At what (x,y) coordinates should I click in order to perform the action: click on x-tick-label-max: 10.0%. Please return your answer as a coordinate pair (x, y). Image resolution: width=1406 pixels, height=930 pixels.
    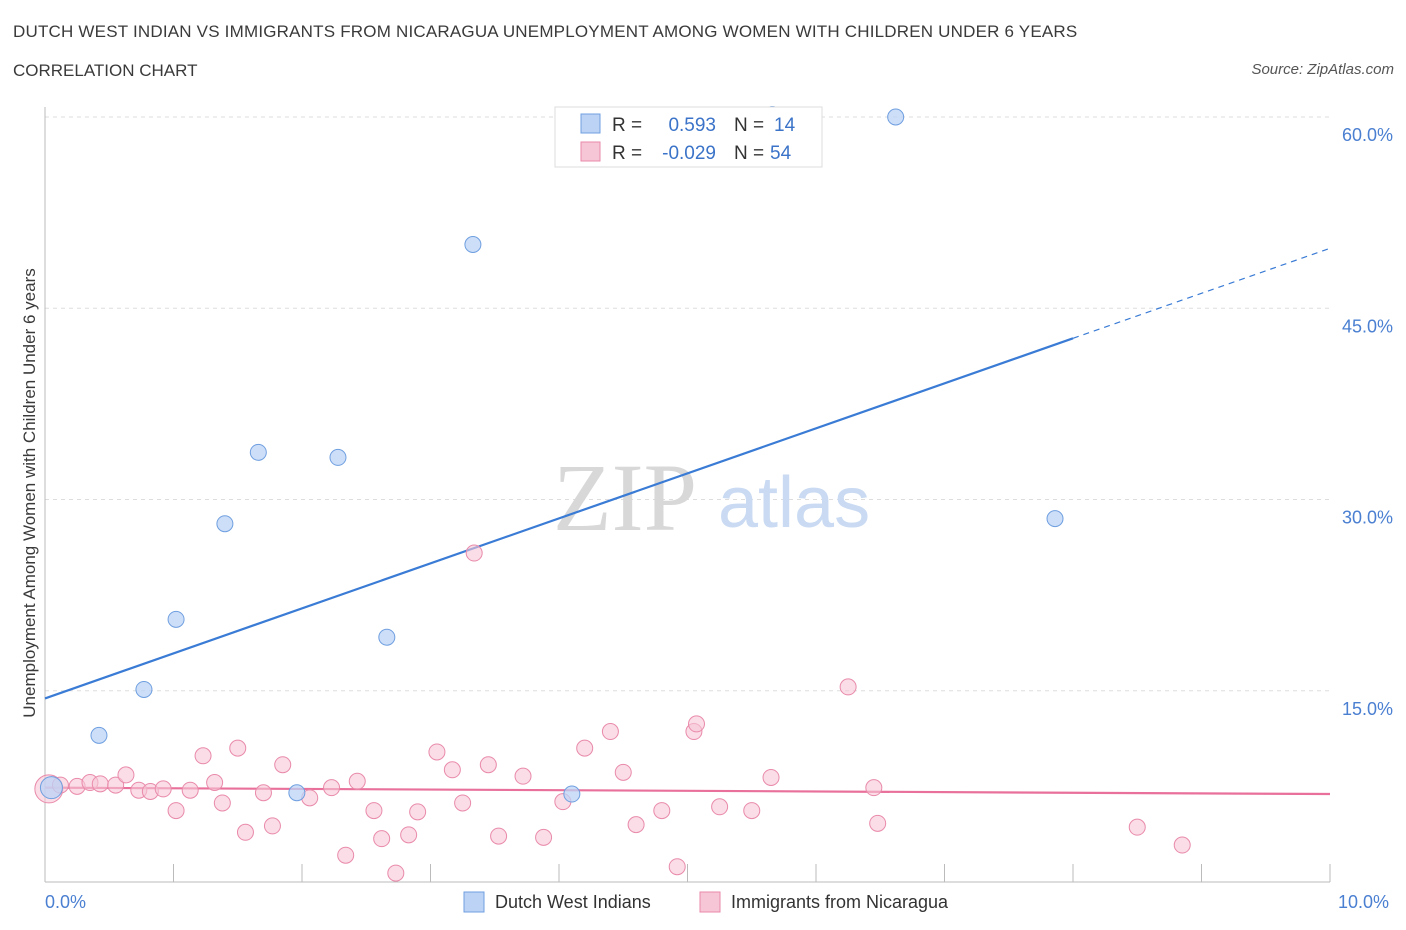
    Looking at the image, I should click on (1363, 902).